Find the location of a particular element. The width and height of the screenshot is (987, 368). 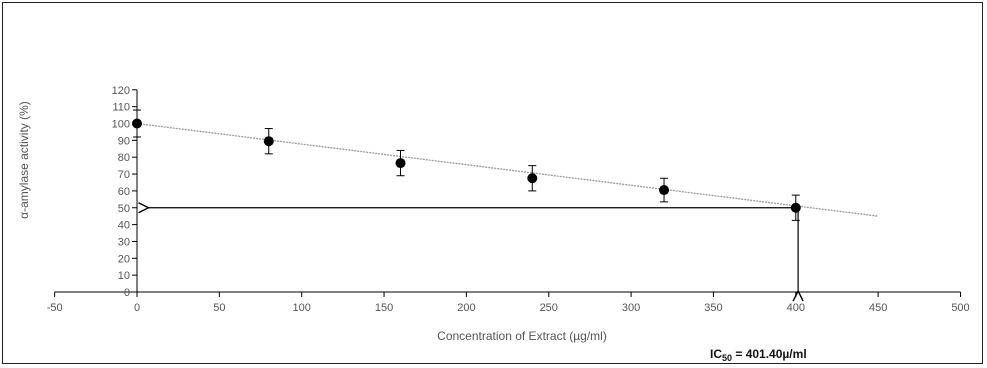

y-tick-label: 20 is located at coordinates (124, 259).